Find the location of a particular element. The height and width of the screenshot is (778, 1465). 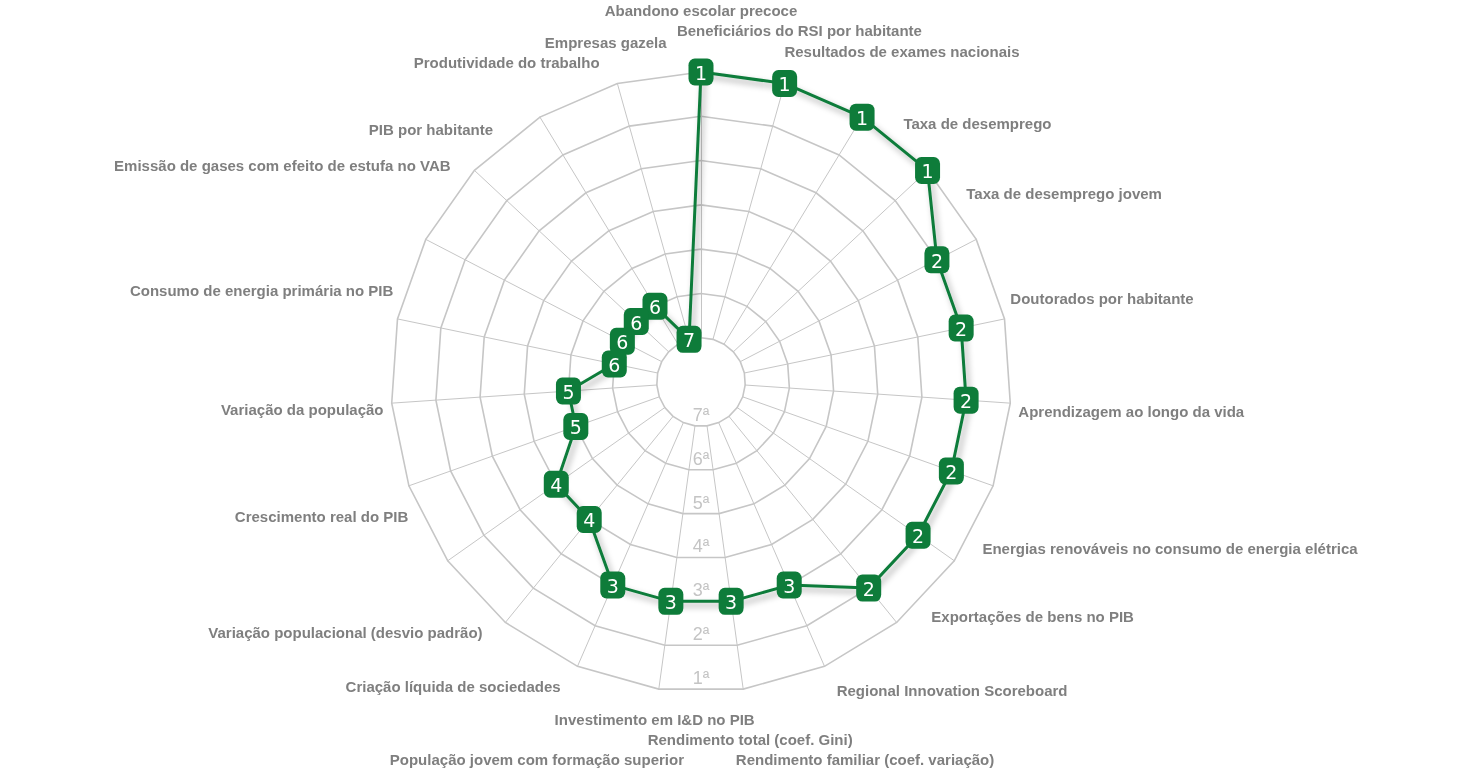

spoke-label: Consumo de energia primária no PIB is located at coordinates (261, 291).